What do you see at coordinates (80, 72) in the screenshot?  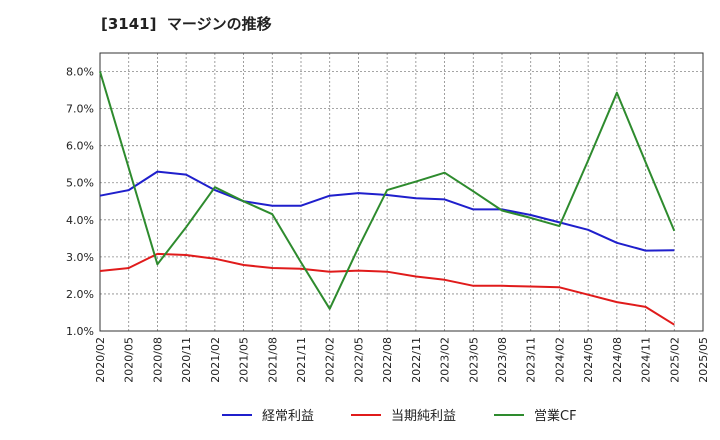 I see `y-tick-label: 8.0%` at bounding box center [80, 72].